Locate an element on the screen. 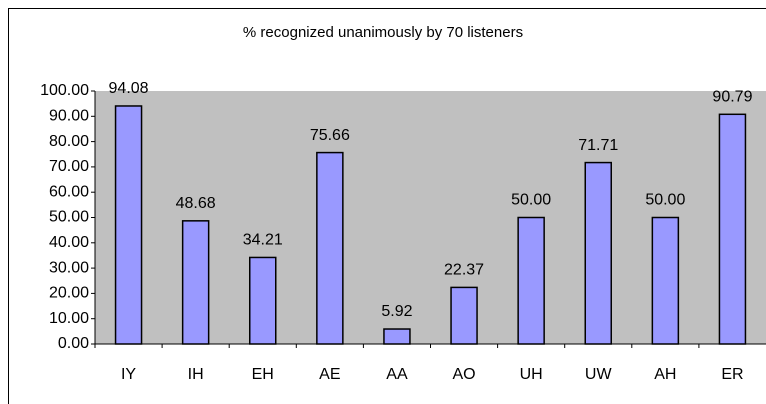  data-label: 34.21 is located at coordinates (263, 240).